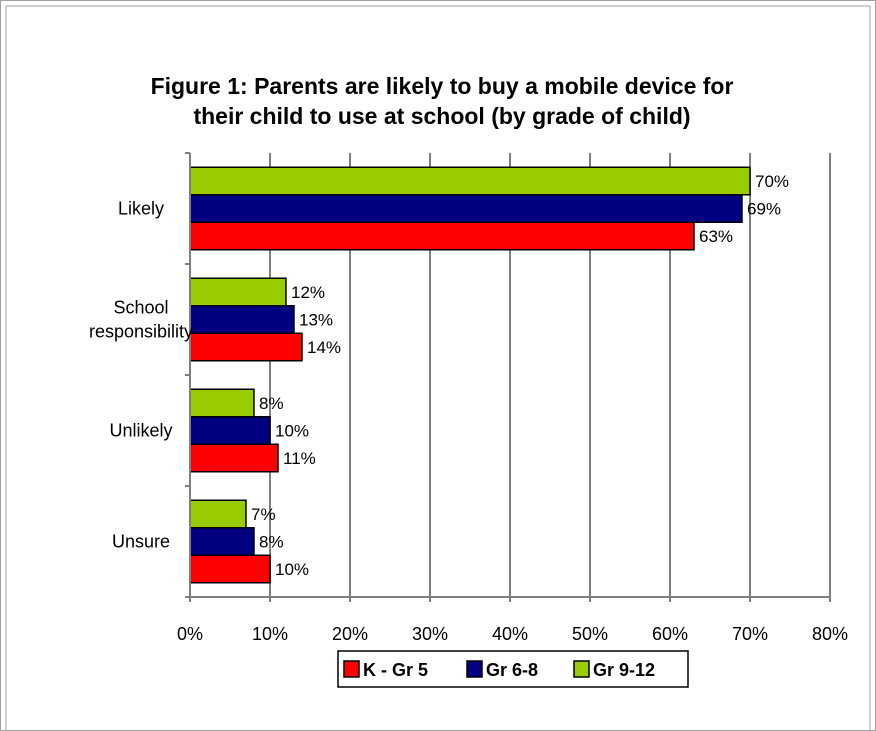 This screenshot has width=876, height=731. What do you see at coordinates (140, 308) in the screenshot?
I see `category-label: School` at bounding box center [140, 308].